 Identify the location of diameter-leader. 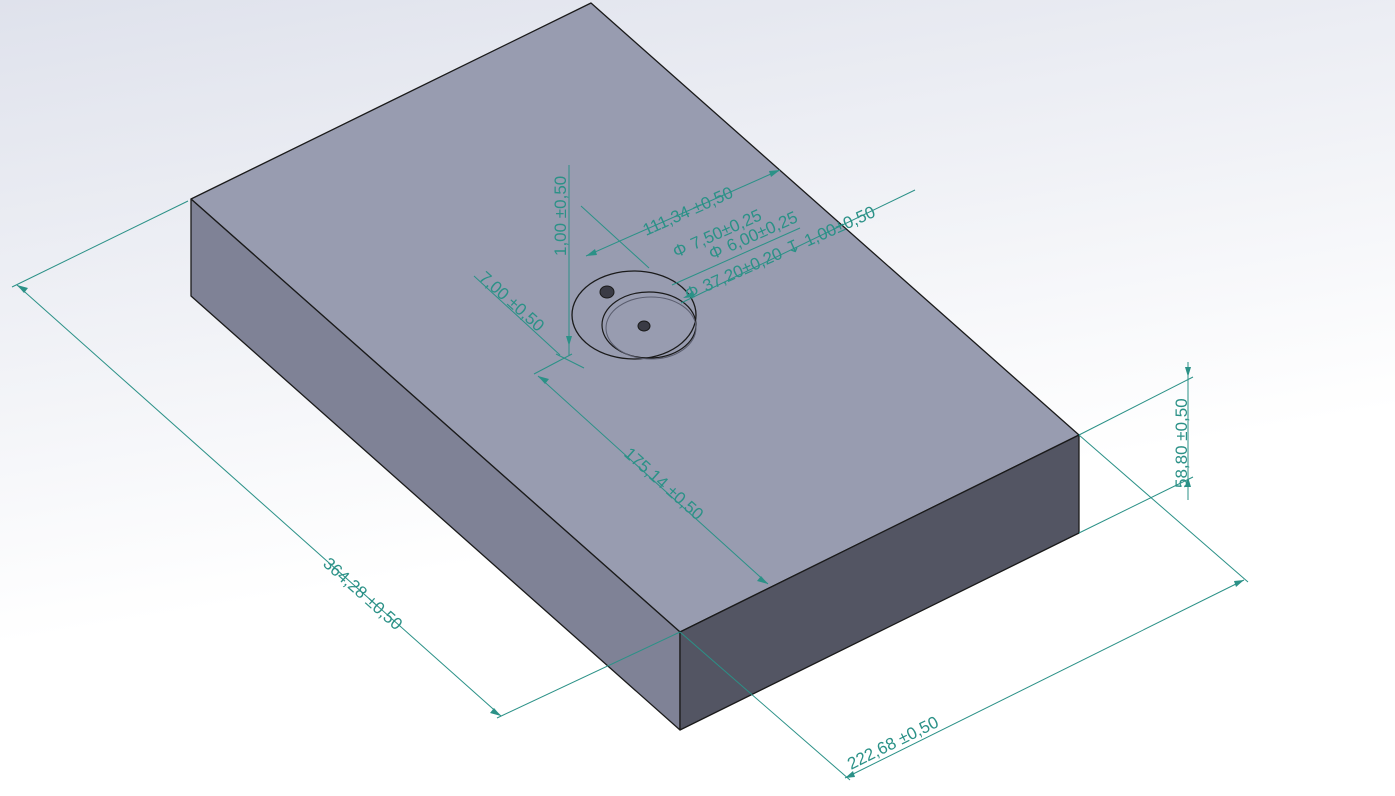
(798, 246).